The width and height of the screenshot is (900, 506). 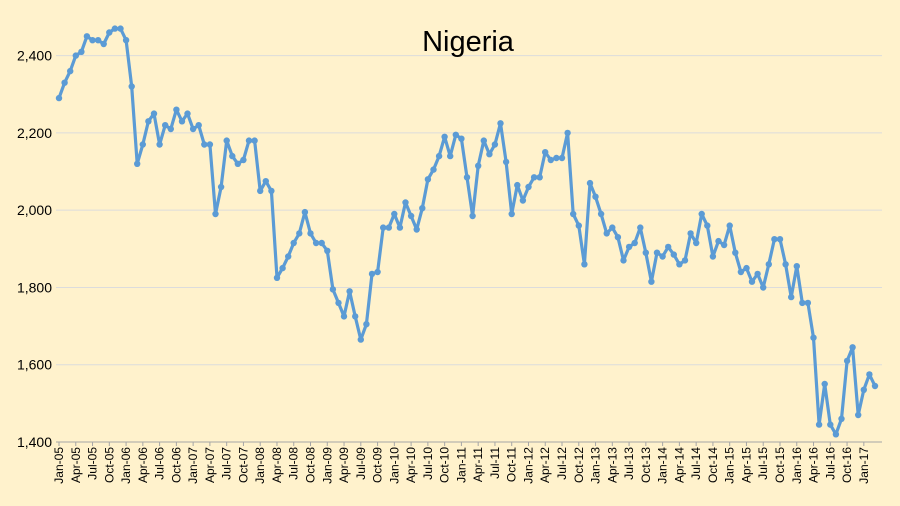 I want to click on x-tick-label: Jan-14, so click(x=663, y=465).